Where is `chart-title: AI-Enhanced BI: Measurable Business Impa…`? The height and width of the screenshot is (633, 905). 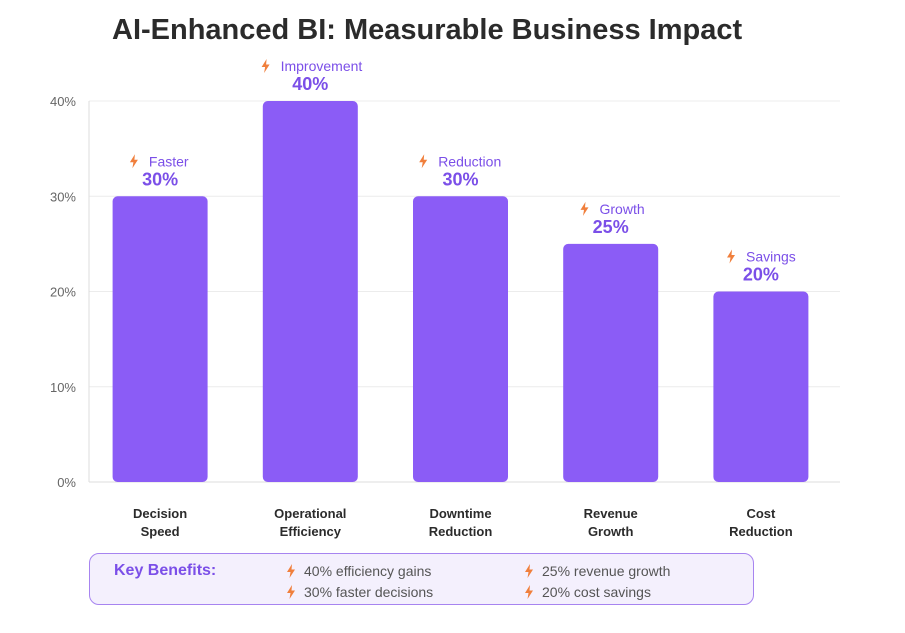 chart-title: AI-Enhanced BI: Measurable Business Impa… is located at coordinates (427, 30).